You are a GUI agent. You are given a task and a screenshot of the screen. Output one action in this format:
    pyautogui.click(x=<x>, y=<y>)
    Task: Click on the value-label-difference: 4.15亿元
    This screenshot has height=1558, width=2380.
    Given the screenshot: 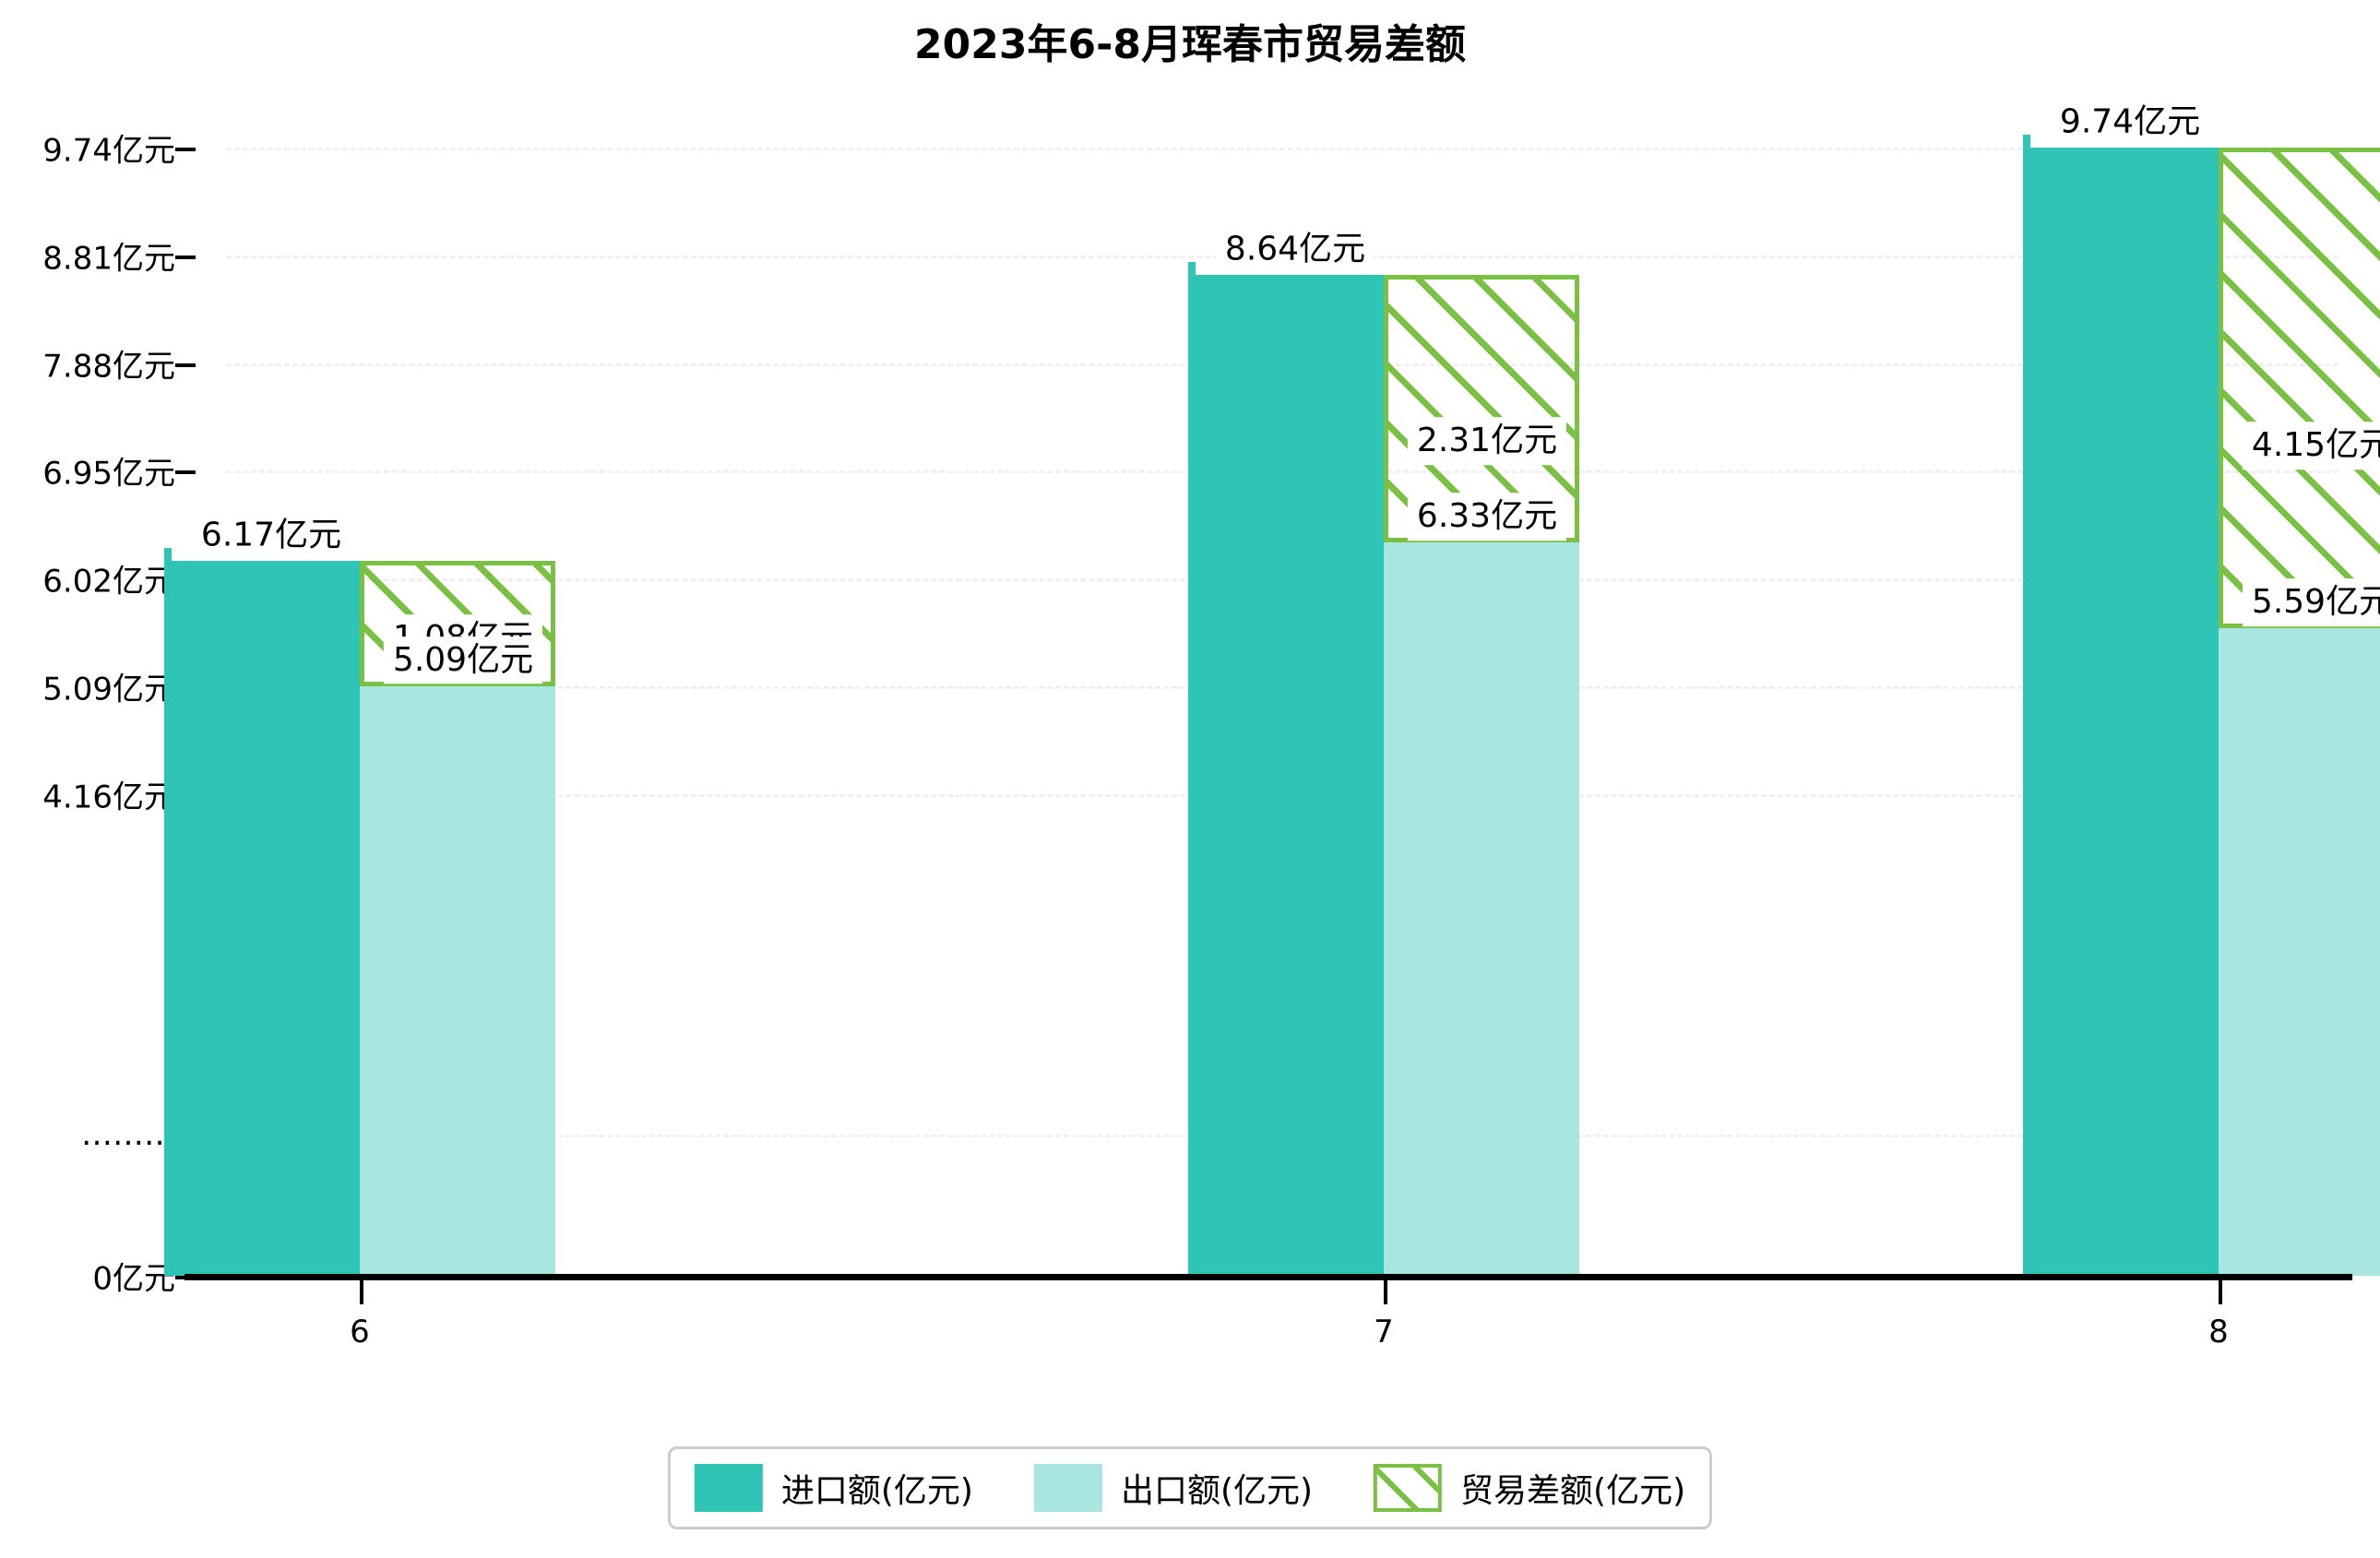 What is the action you would take?
    pyautogui.click(x=2311, y=446)
    